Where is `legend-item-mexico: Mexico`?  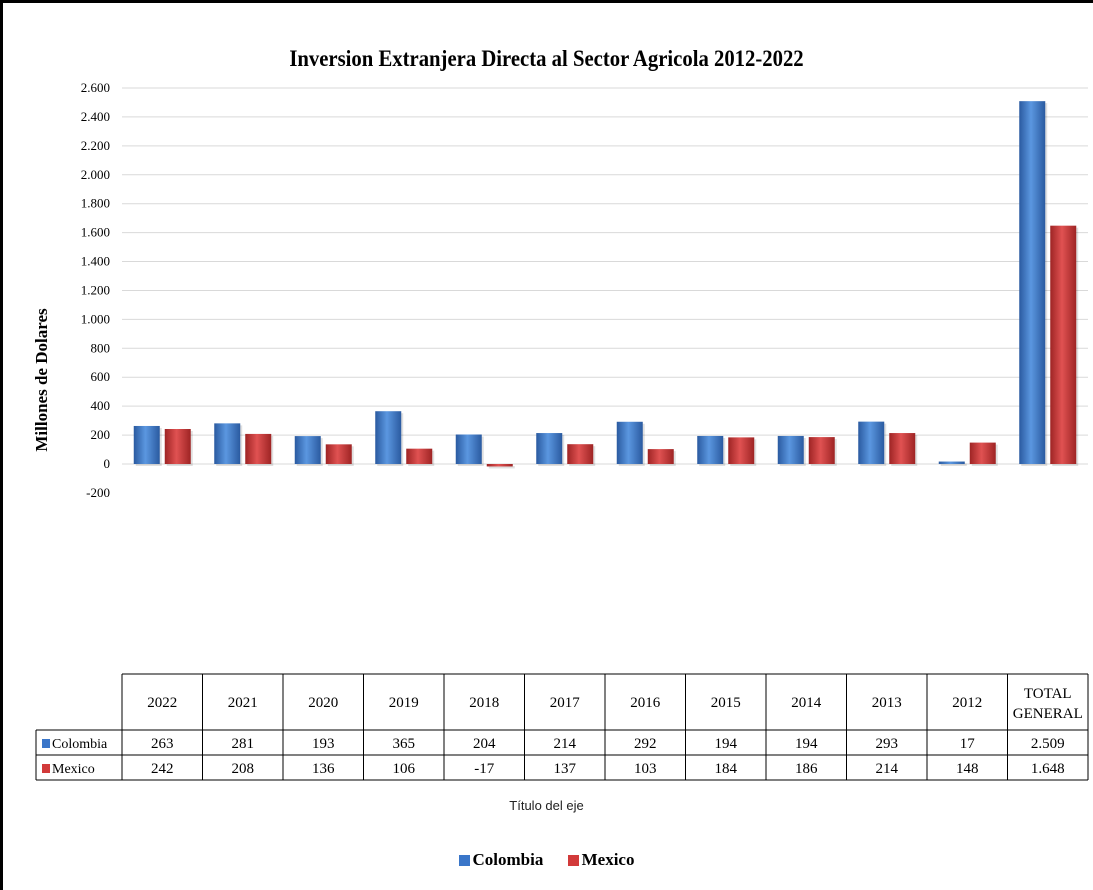
legend-item-mexico: Mexico is located at coordinates (601, 860).